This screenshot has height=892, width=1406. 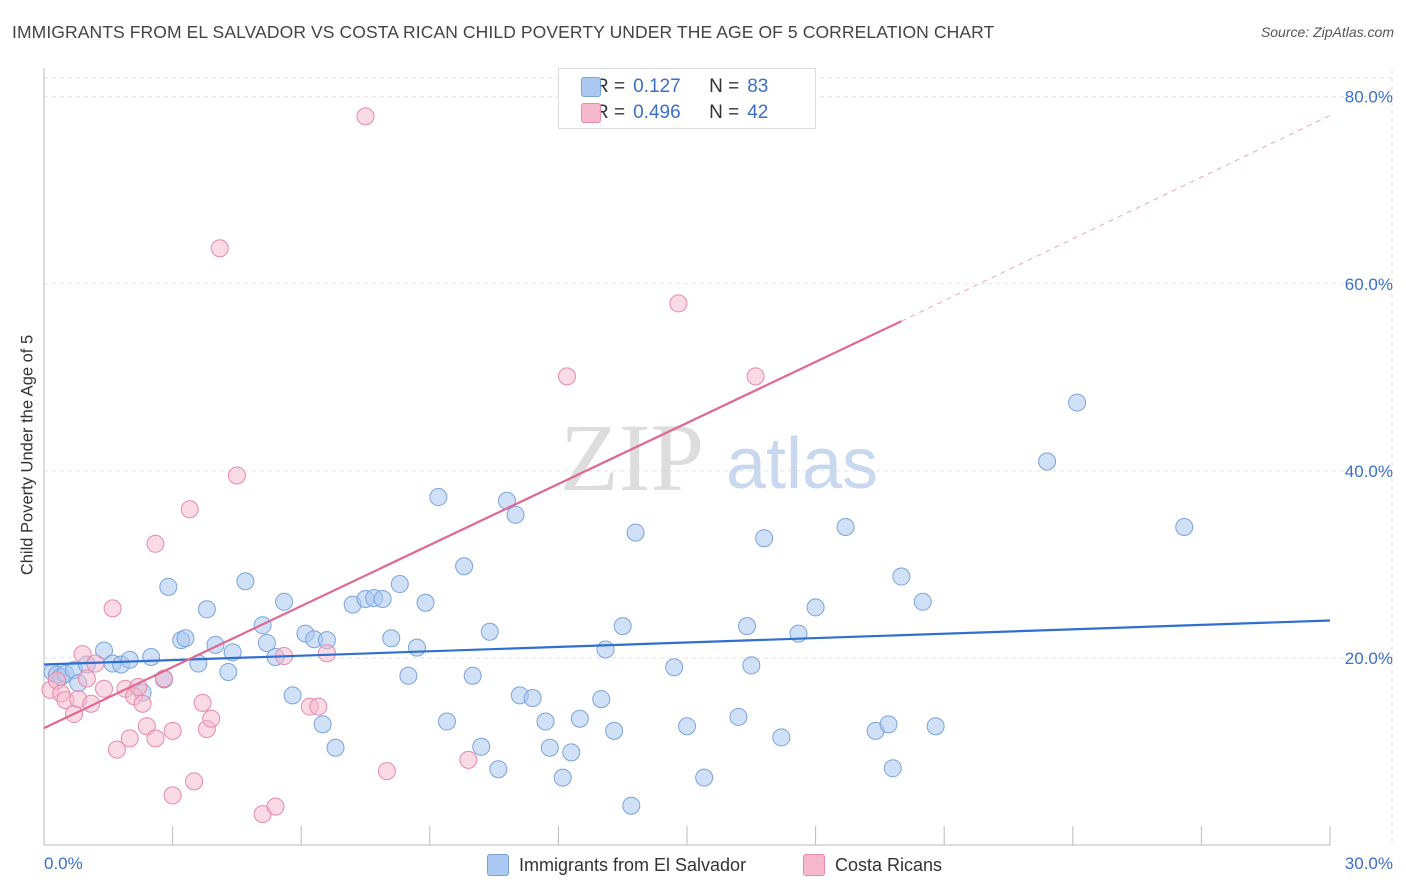 What do you see at coordinates (758, 86) in the screenshot?
I see `n-value: 83` at bounding box center [758, 86].